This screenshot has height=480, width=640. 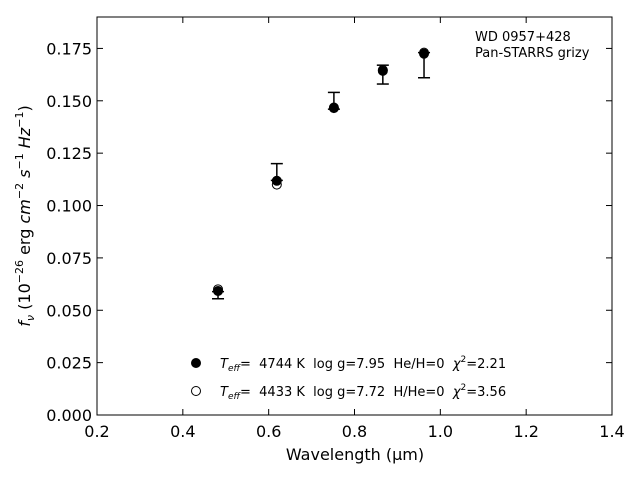 What do you see at coordinates (196, 363) in the screenshot?
I see `legend-marker-filled` at bounding box center [196, 363].